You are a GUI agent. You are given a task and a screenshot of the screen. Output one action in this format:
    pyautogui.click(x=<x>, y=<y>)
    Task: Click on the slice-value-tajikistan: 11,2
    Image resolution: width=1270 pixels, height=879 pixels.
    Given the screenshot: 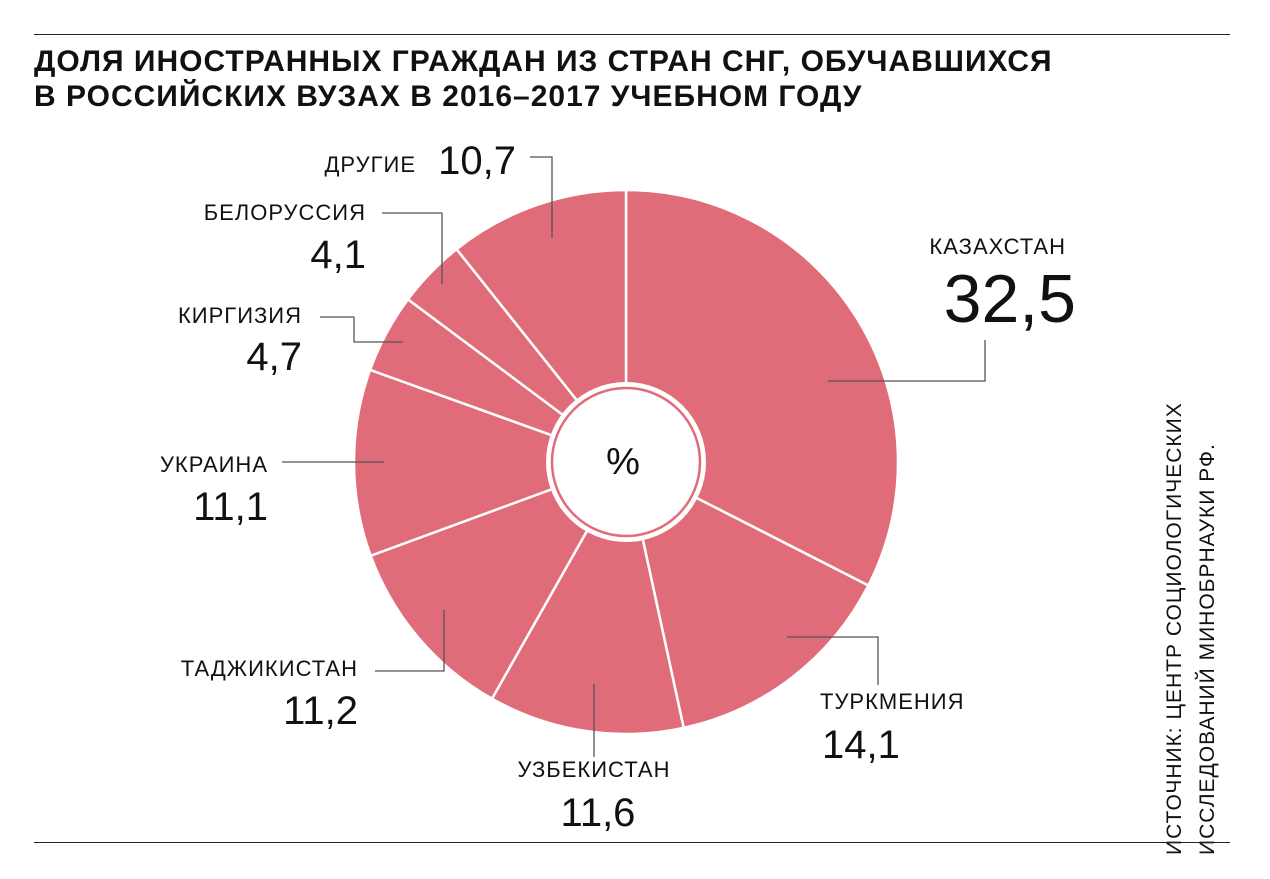 What is the action you would take?
    pyautogui.click(x=320, y=711)
    